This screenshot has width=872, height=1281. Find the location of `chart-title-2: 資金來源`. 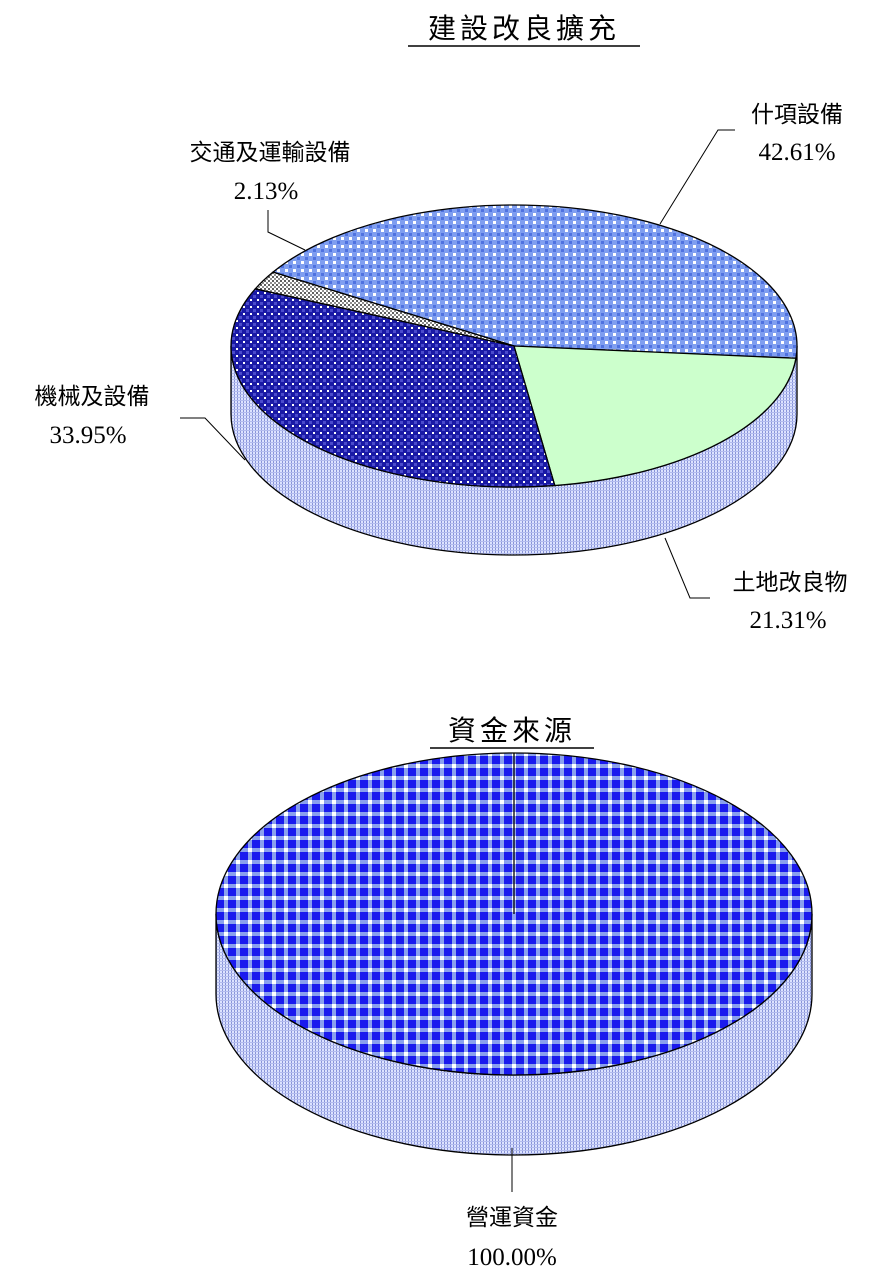

chart-title-2: 資金來源 is located at coordinates (512, 730).